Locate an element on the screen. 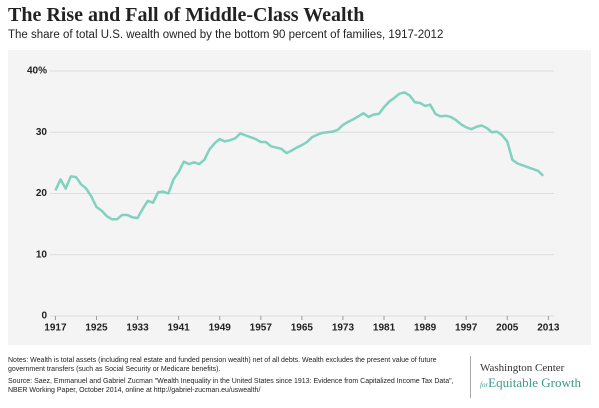 This screenshot has height=408, width=599. x-tick-label: 1981 is located at coordinates (384, 328).